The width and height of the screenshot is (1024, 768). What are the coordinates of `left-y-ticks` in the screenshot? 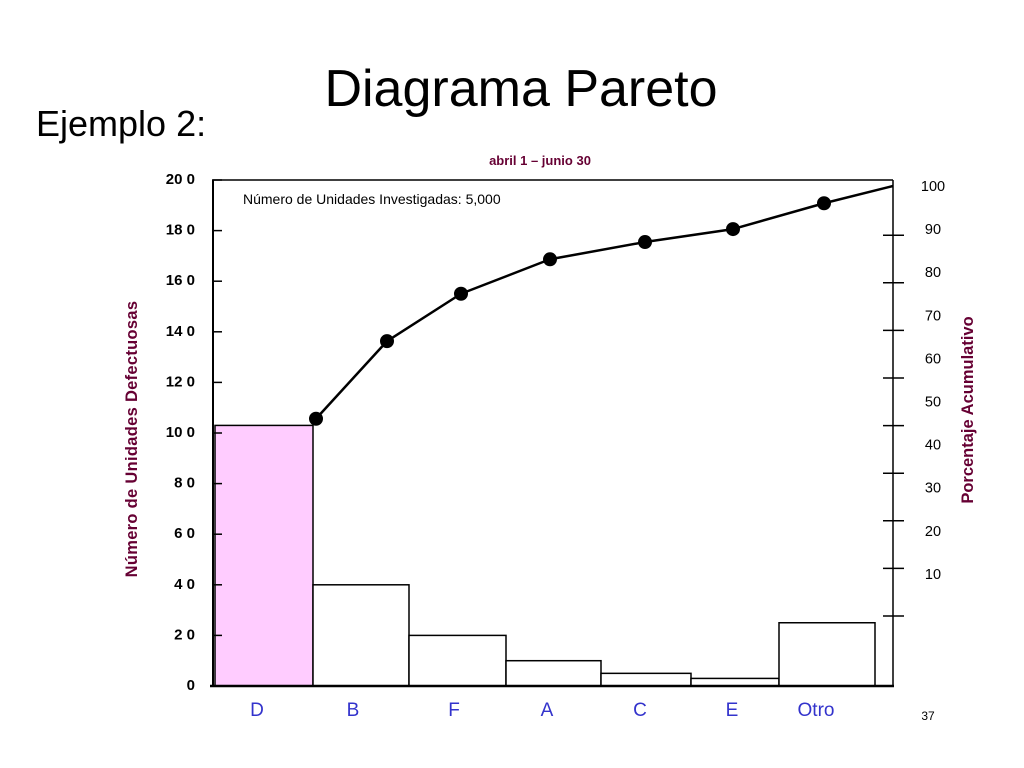 It's located at (217, 433).